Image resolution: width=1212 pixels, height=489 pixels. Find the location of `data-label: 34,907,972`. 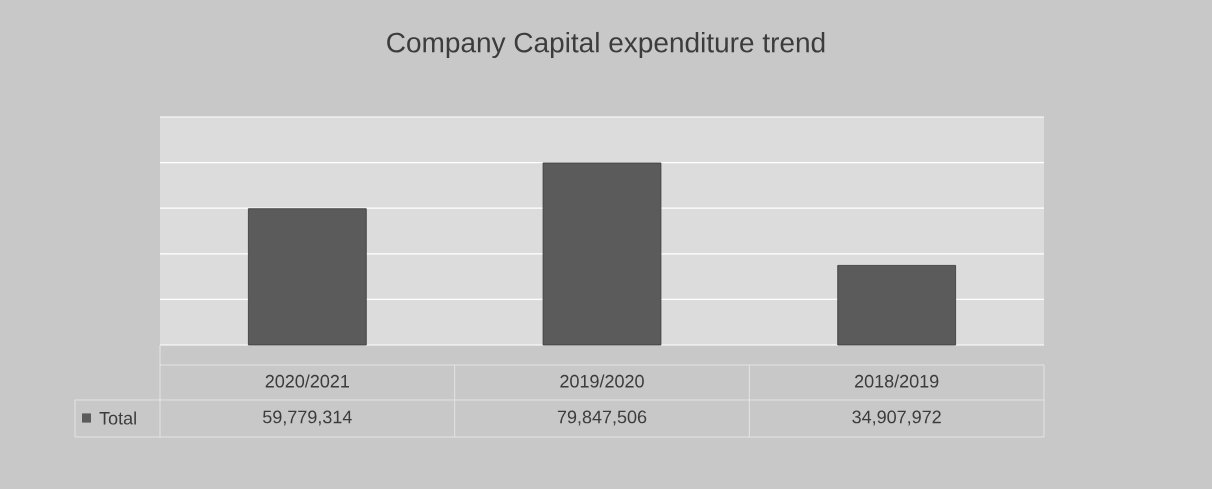

data-label: 34,907,972 is located at coordinates (896, 418).